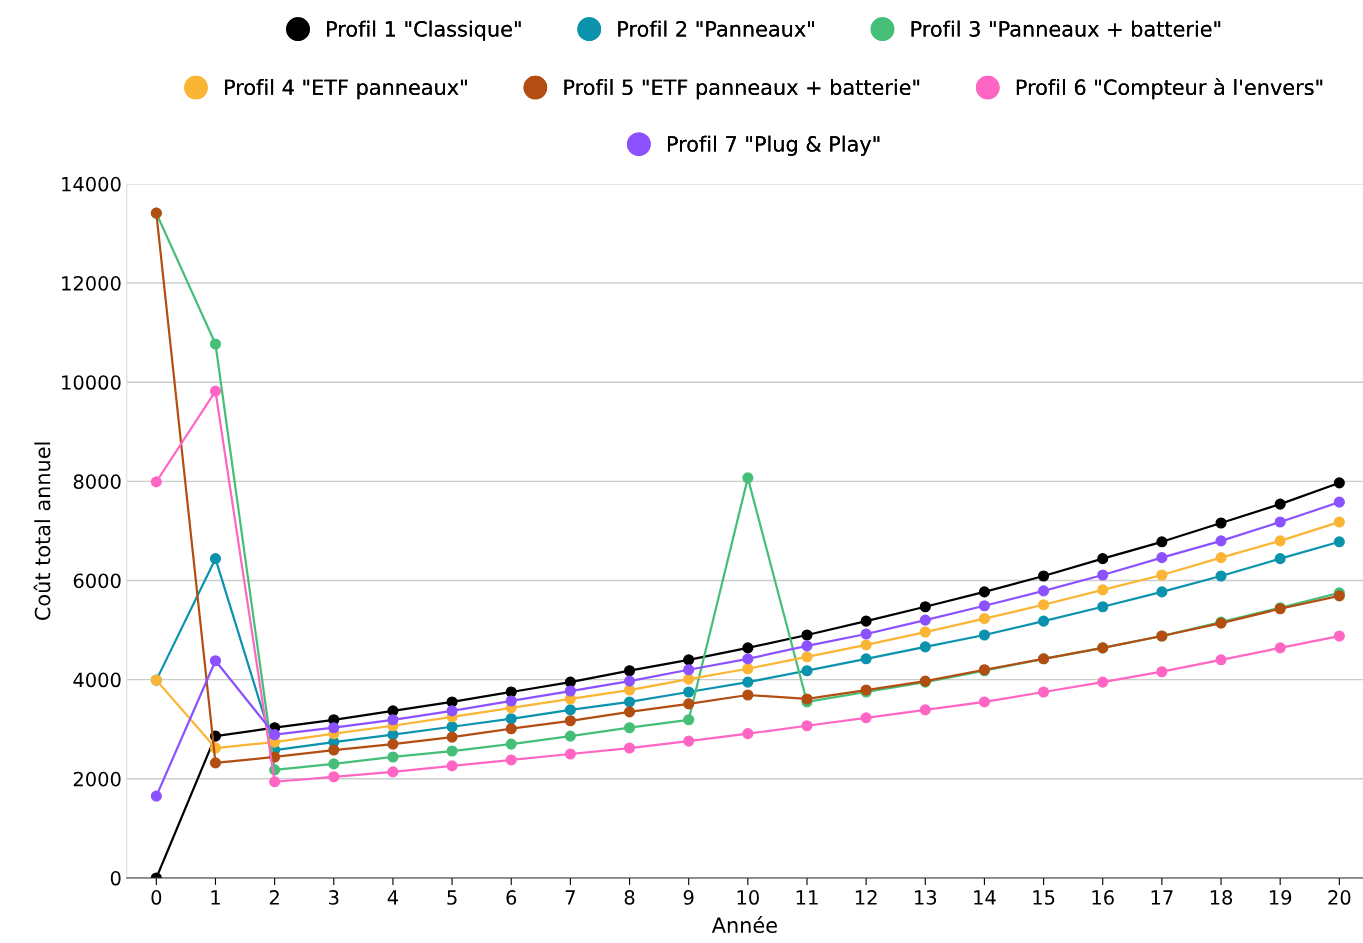  What do you see at coordinates (91, 382) in the screenshot?
I see `y-tick-label: 10000` at bounding box center [91, 382].